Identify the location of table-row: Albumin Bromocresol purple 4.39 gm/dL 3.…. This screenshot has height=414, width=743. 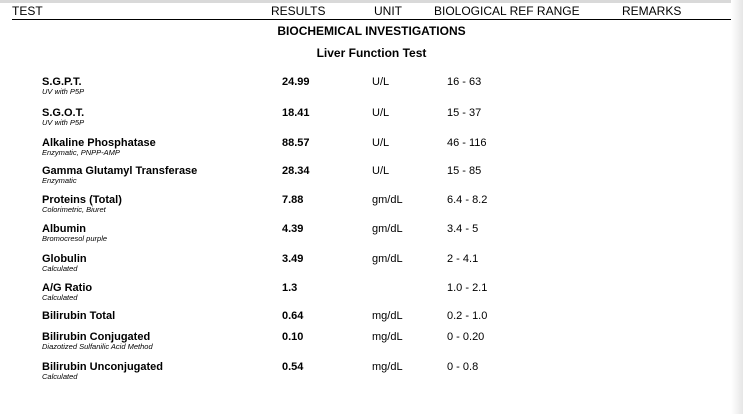
(371, 237).